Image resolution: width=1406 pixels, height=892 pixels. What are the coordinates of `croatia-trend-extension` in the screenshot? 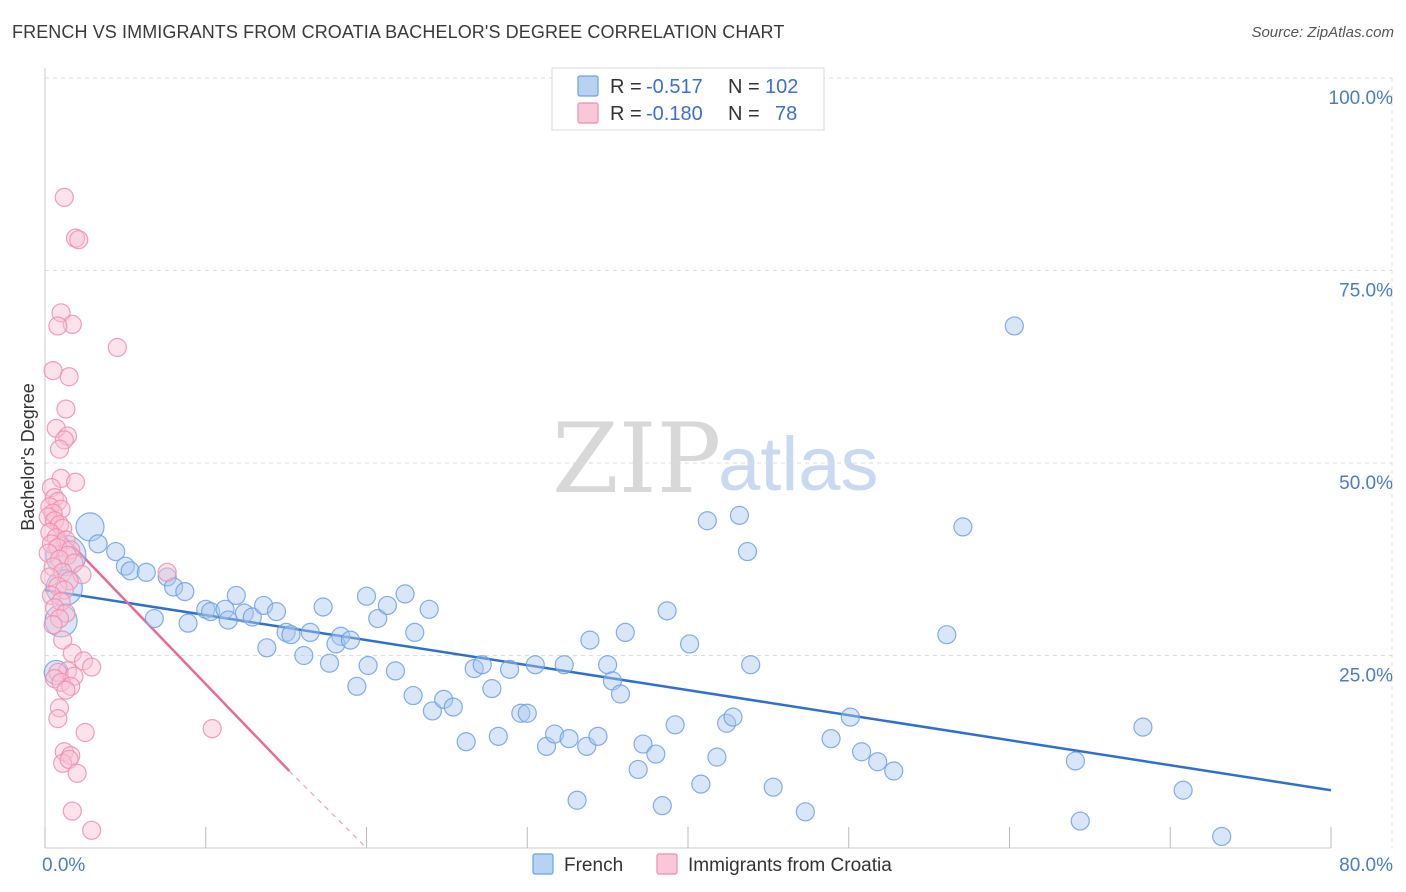 It's located at (327, 809).